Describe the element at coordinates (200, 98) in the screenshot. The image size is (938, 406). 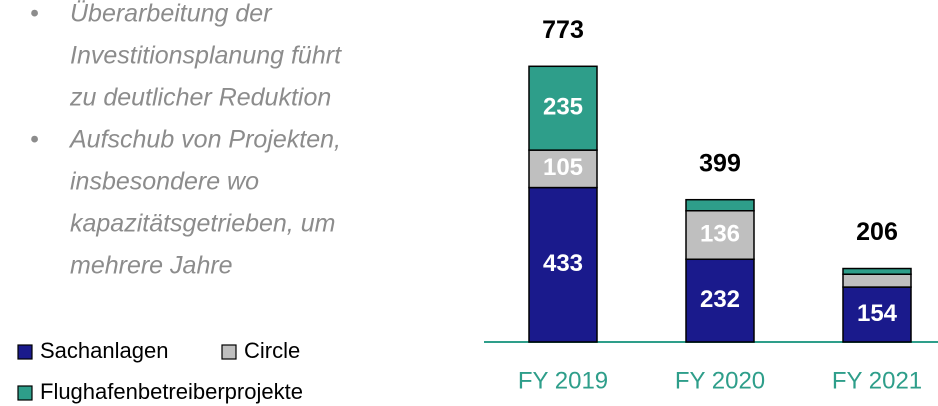
I see `bullet-text: zu deutlicher Reduktion` at that location.